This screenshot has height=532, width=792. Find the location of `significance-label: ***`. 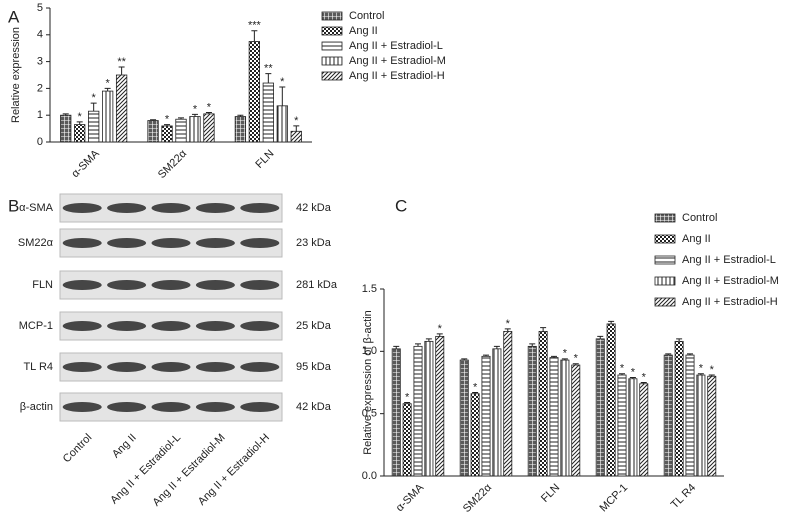

significance-label: *** is located at coordinates (255, 26).